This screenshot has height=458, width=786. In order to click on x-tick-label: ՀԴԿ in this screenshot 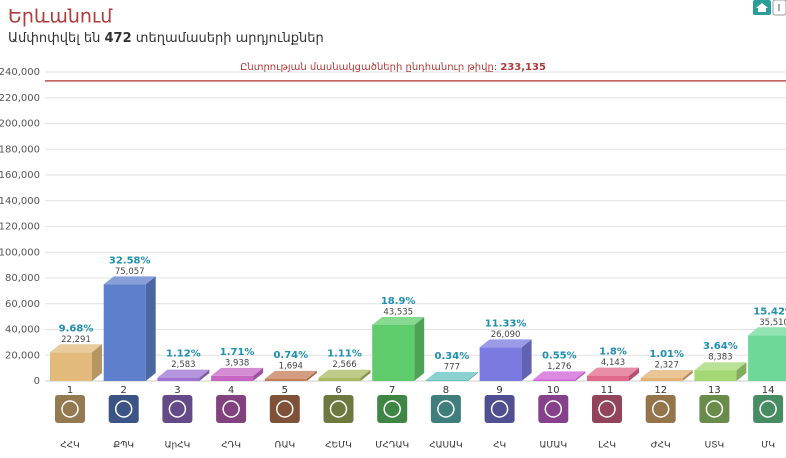, I will do `click(231, 446)`.